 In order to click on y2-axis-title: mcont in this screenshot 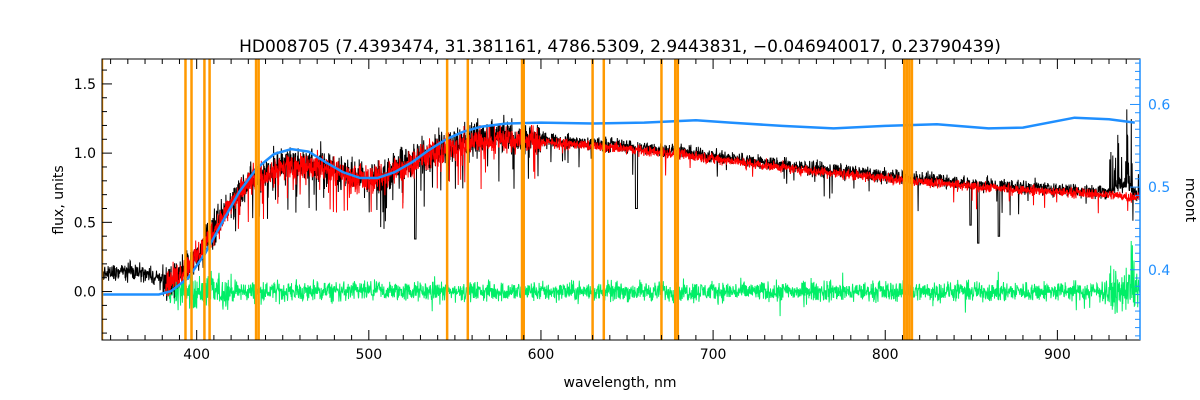, I will do `click(1190, 200)`.